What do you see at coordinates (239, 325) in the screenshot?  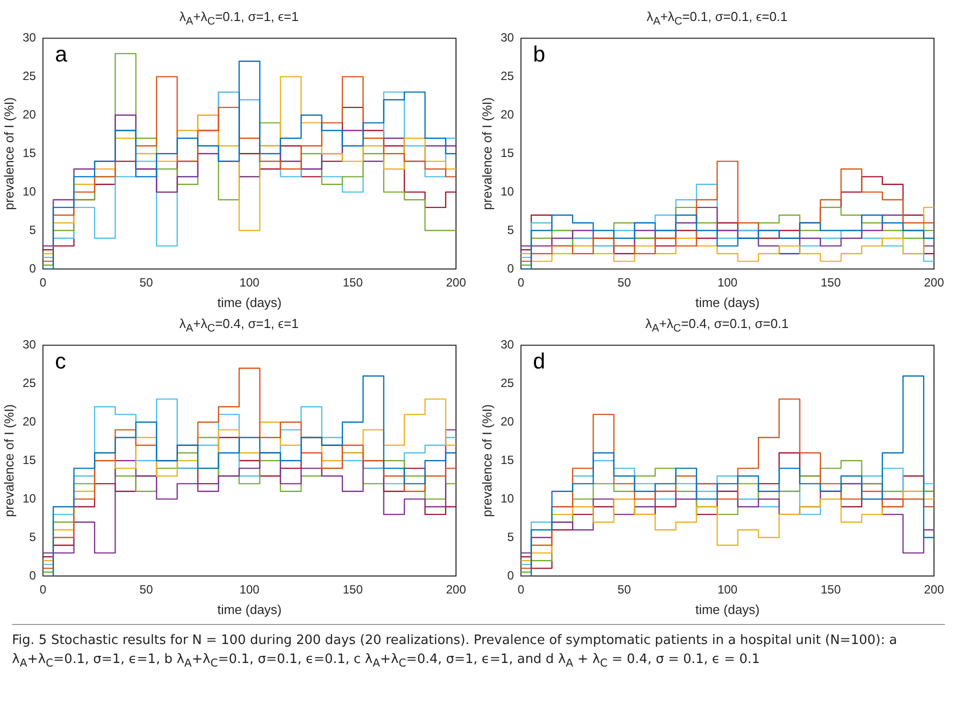 I see `chart-title: λ$_{A}$+λ$_{C}$=0.4, σ=1, ϵ=1` at bounding box center [239, 325].